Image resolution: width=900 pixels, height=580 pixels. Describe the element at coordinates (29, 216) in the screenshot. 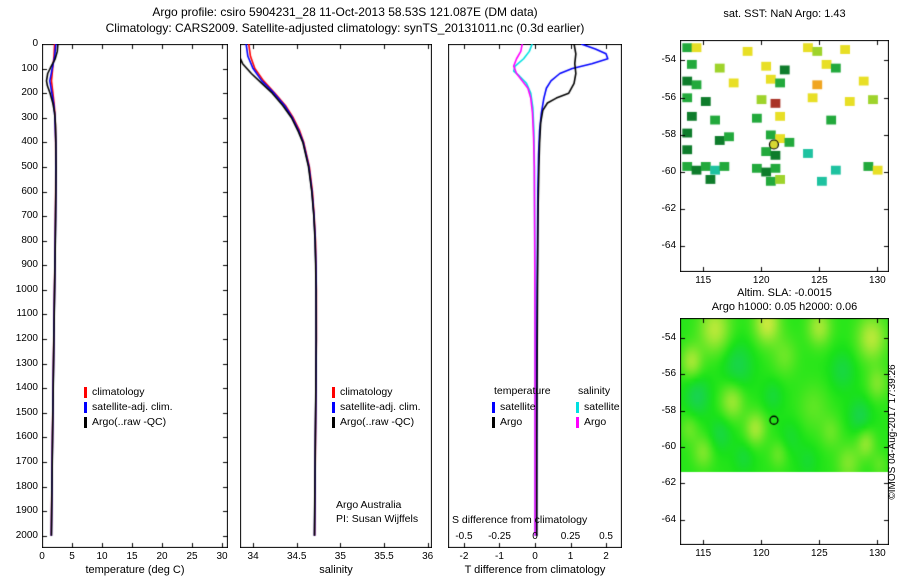

I see `tick-label: 700` at that location.